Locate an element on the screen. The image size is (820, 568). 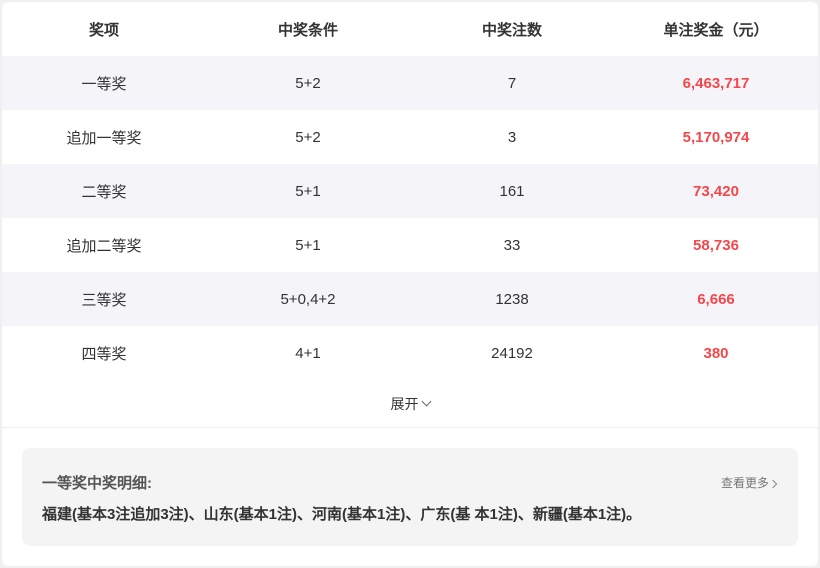
table-header: 奖项 中奖条件 中奖注数 单注奖金（元） is located at coordinates (410, 29).